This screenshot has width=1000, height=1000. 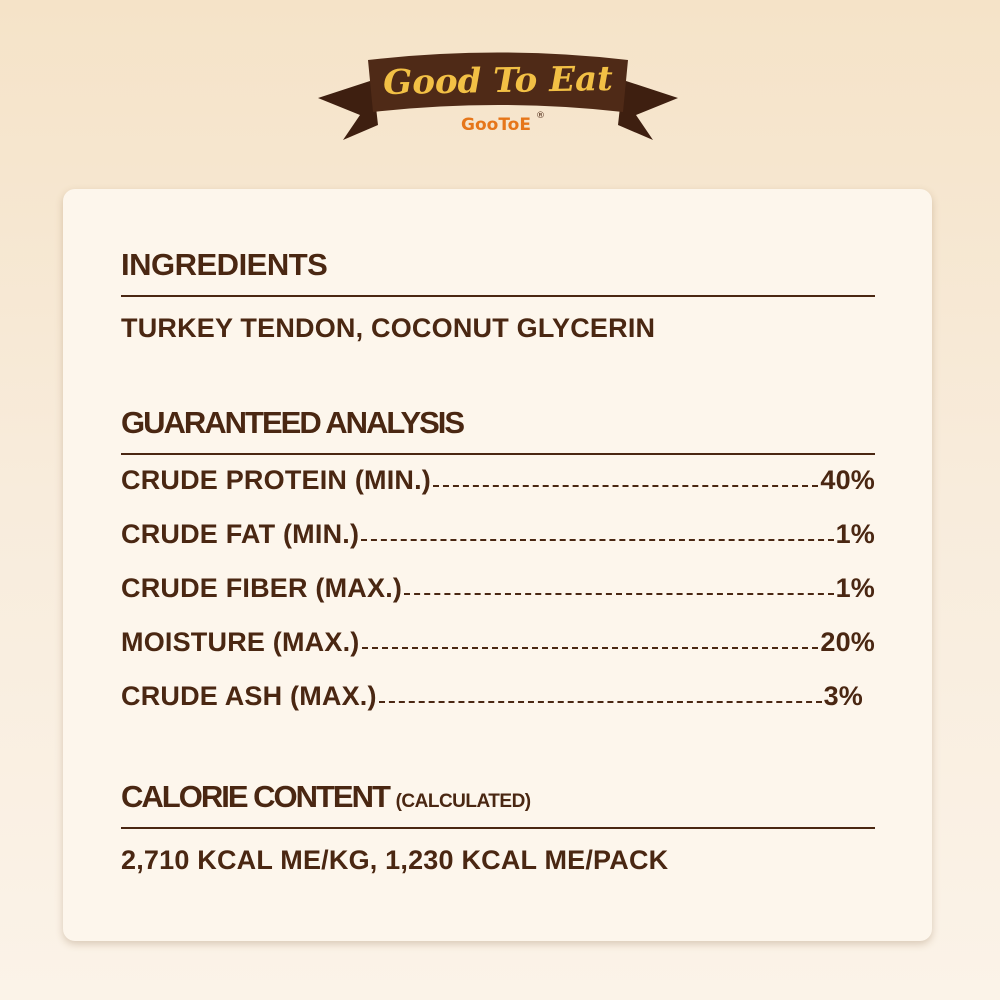 I want to click on row-value: 3%, so click(x=843, y=696).